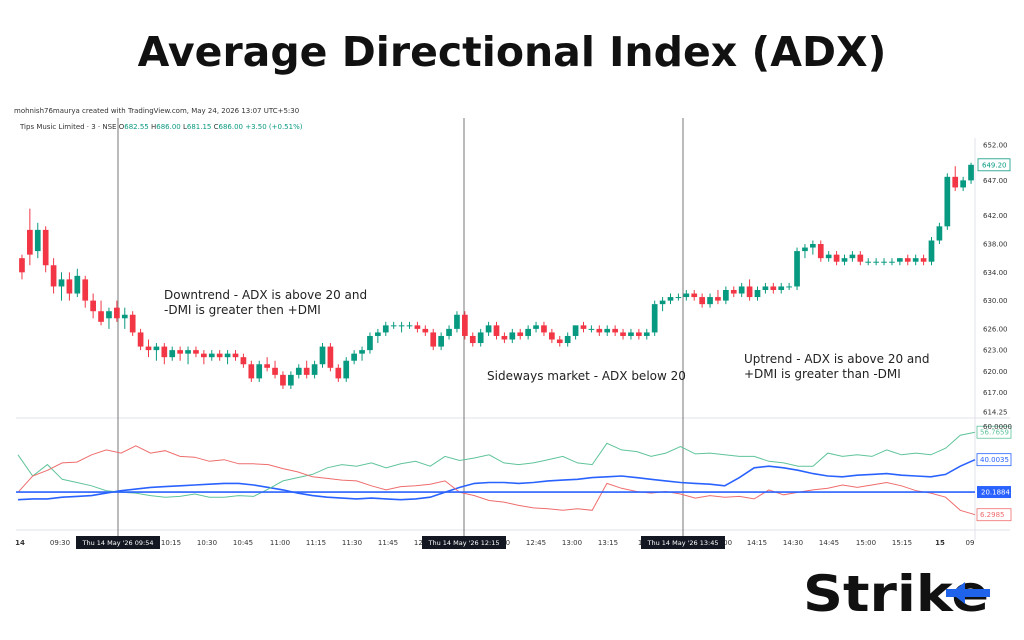  Describe the element at coordinates (995, 146) in the screenshot. I see `price-tick-label: 652.00` at that location.